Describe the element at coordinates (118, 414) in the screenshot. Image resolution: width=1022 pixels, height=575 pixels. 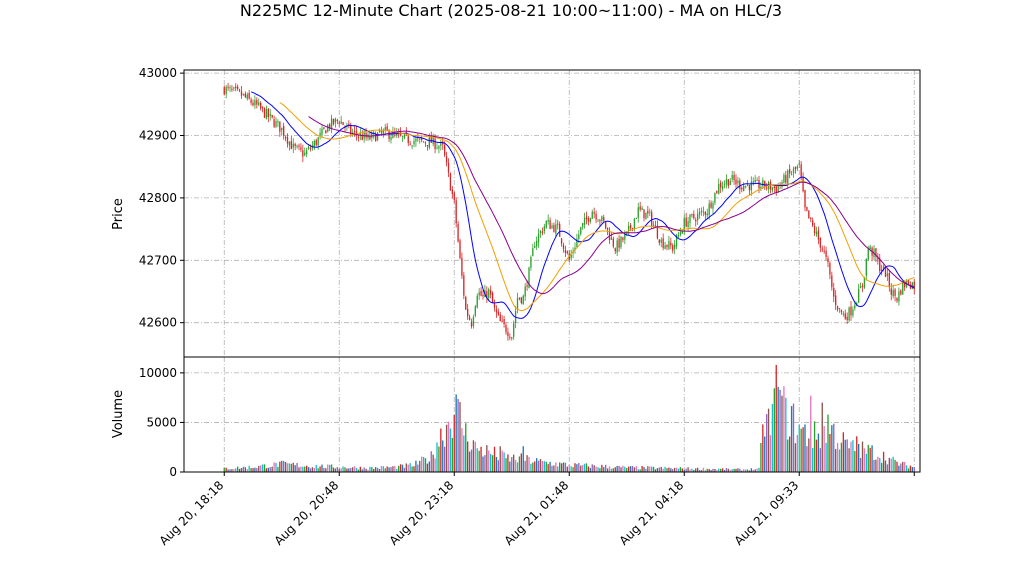
I see `volume-y-label: Volume` at that location.